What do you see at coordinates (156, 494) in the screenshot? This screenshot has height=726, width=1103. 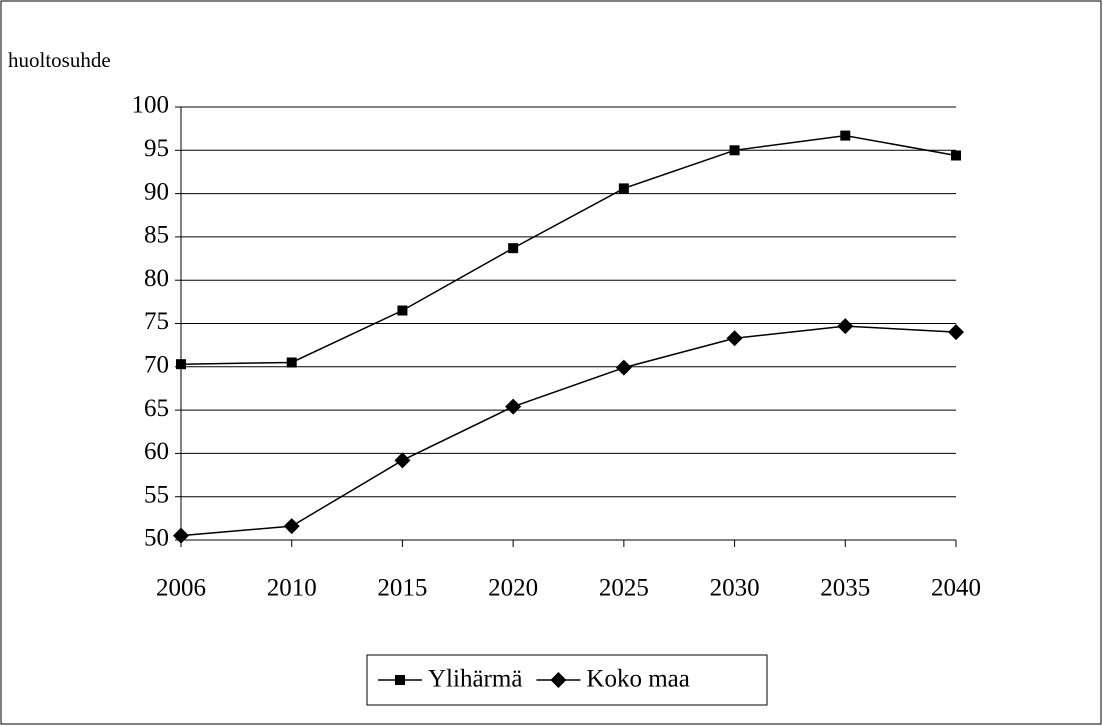 I see `y-tick-label: 55` at bounding box center [156, 494].